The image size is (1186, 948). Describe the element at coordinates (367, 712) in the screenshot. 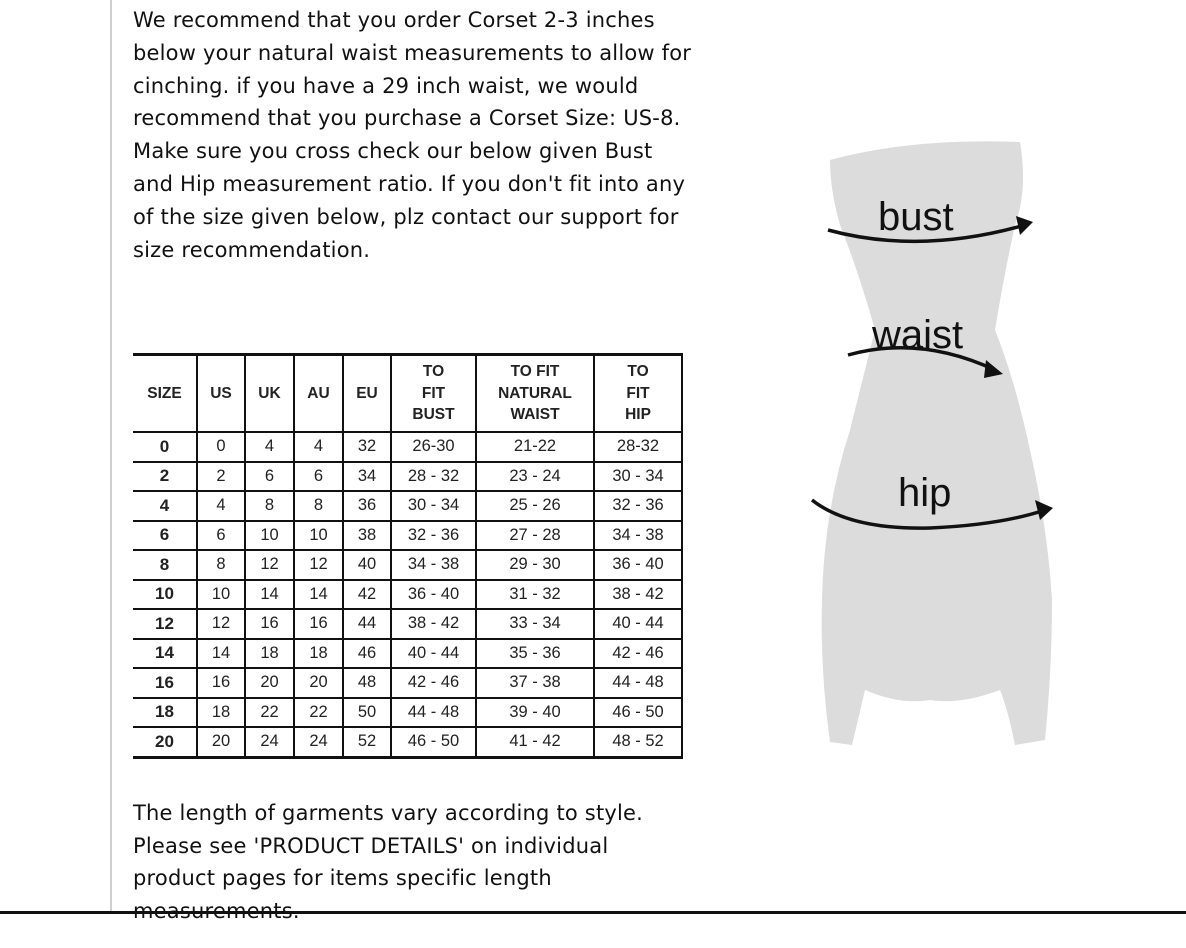

I see `table-cell: 50` at that location.